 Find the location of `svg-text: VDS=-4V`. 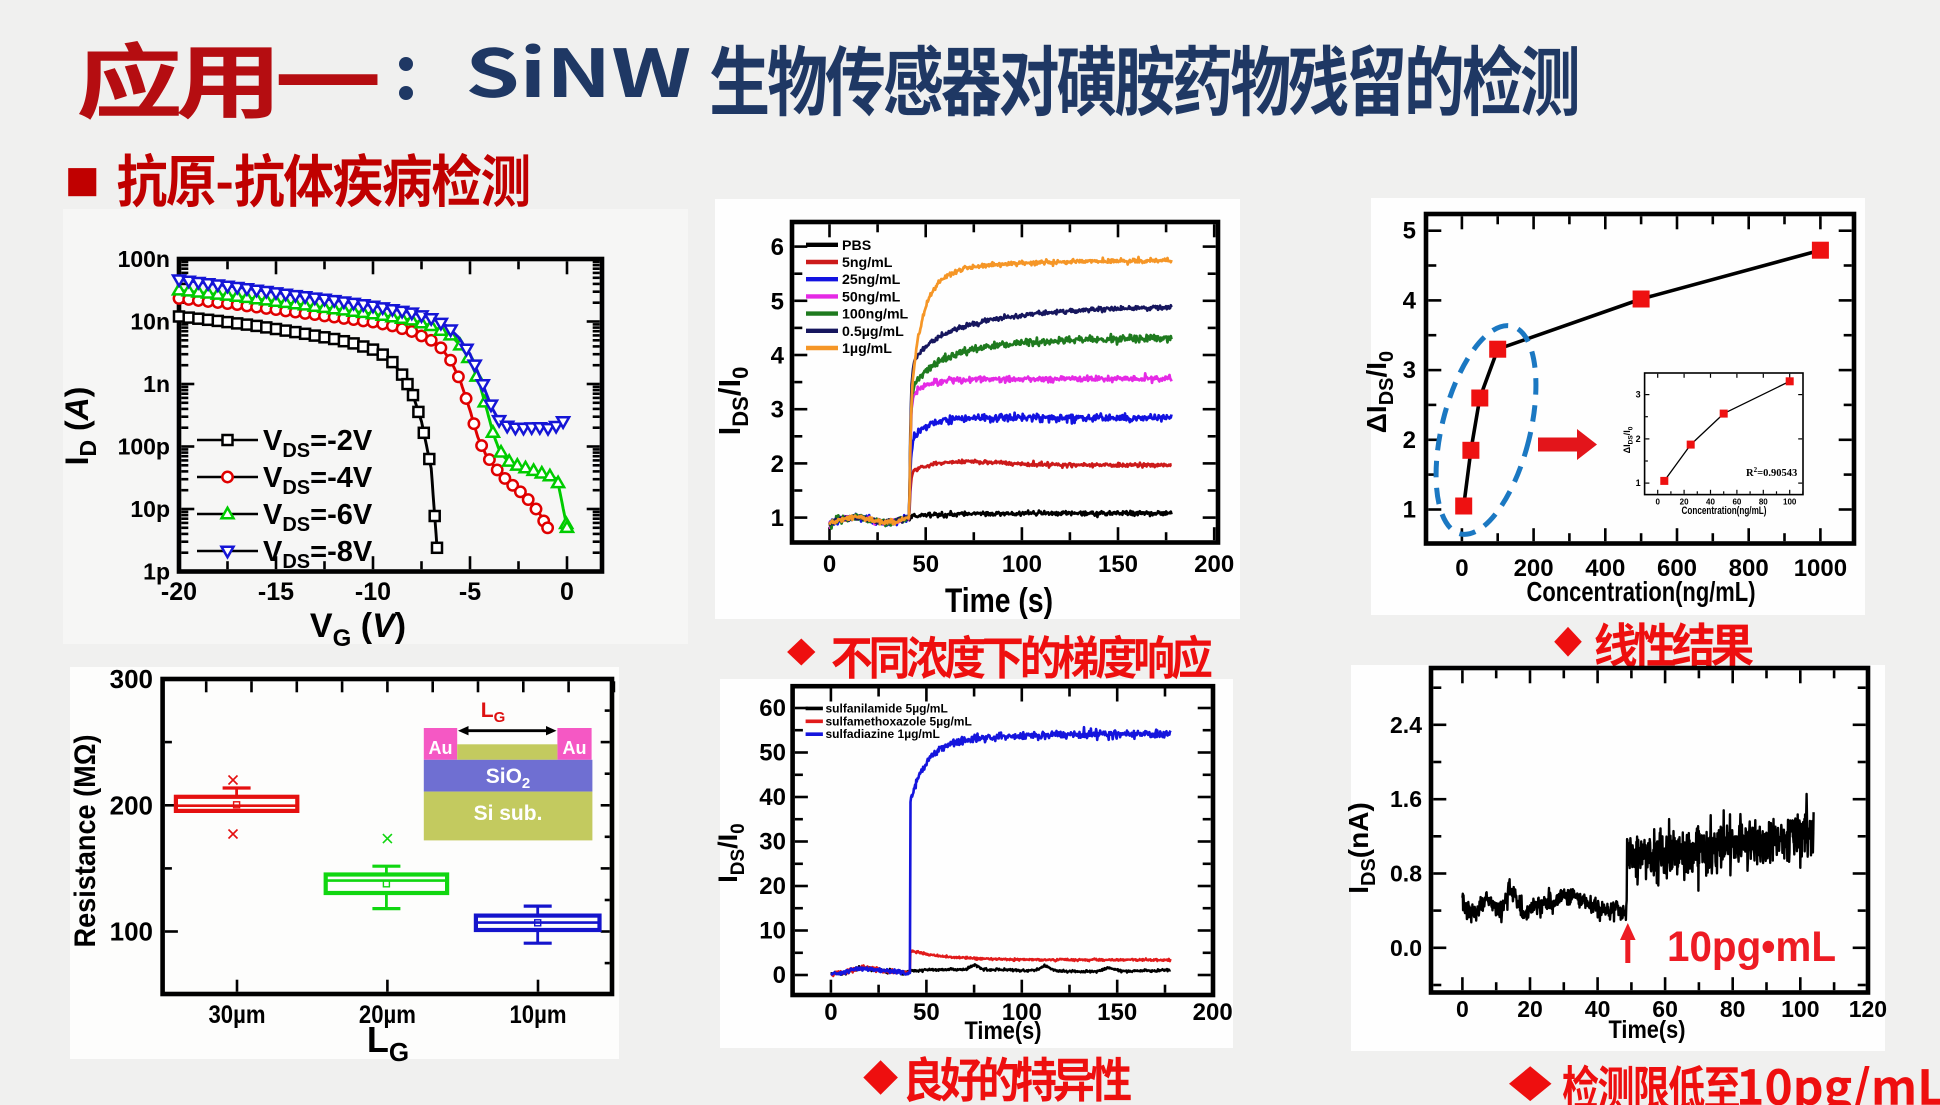

svg-text: VDS=-4V is located at coordinates (318, 480).